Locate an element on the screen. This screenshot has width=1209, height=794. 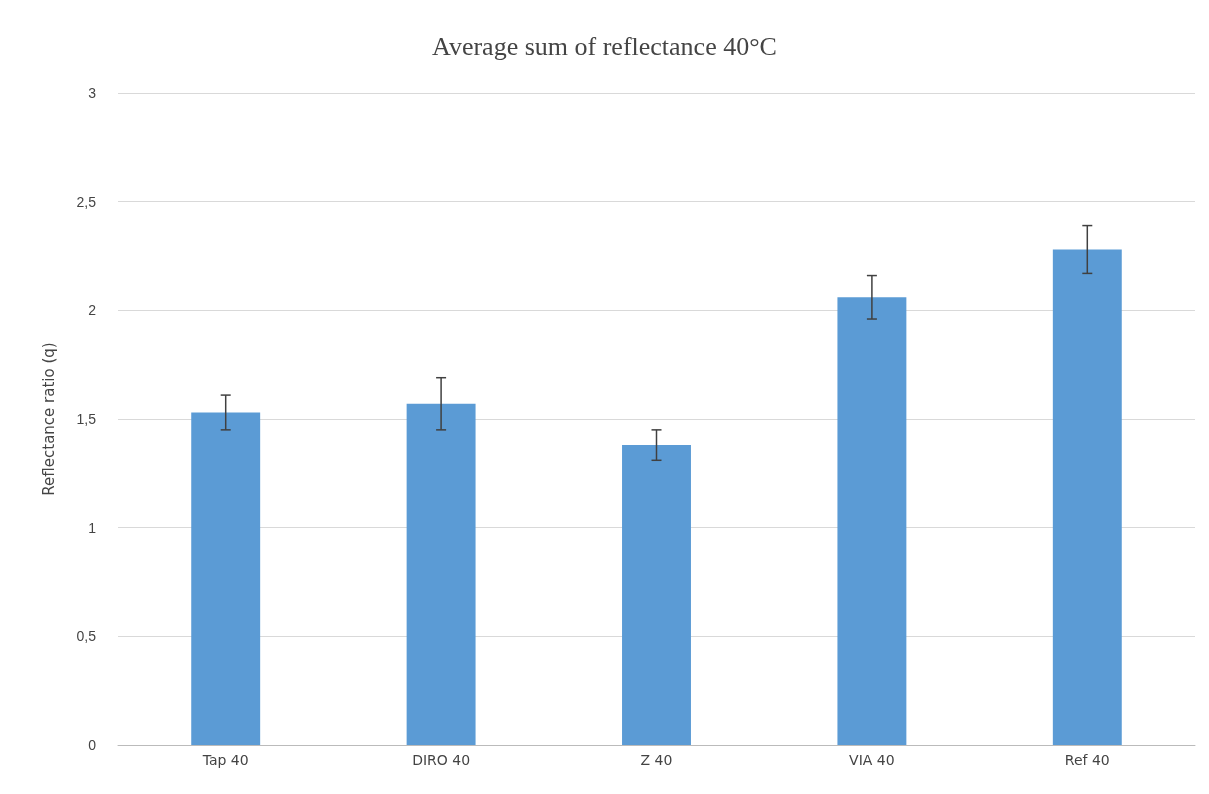
x-tick-label: Tap 40 is located at coordinates (225, 760).